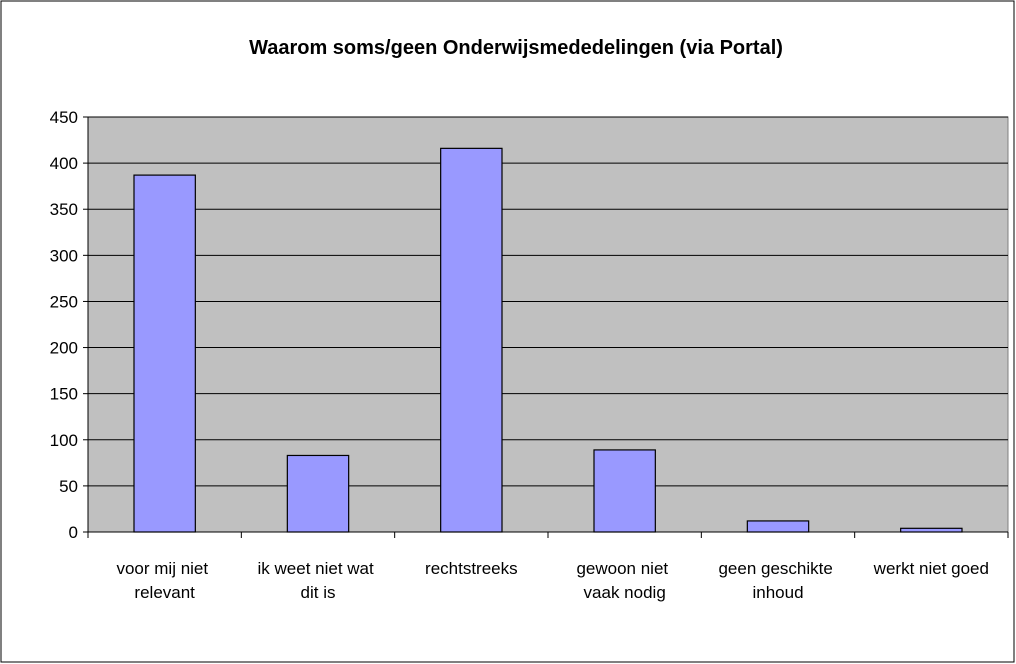 The image size is (1016, 664). I want to click on x-tick-label: werkt niet goed, so click(931, 568).